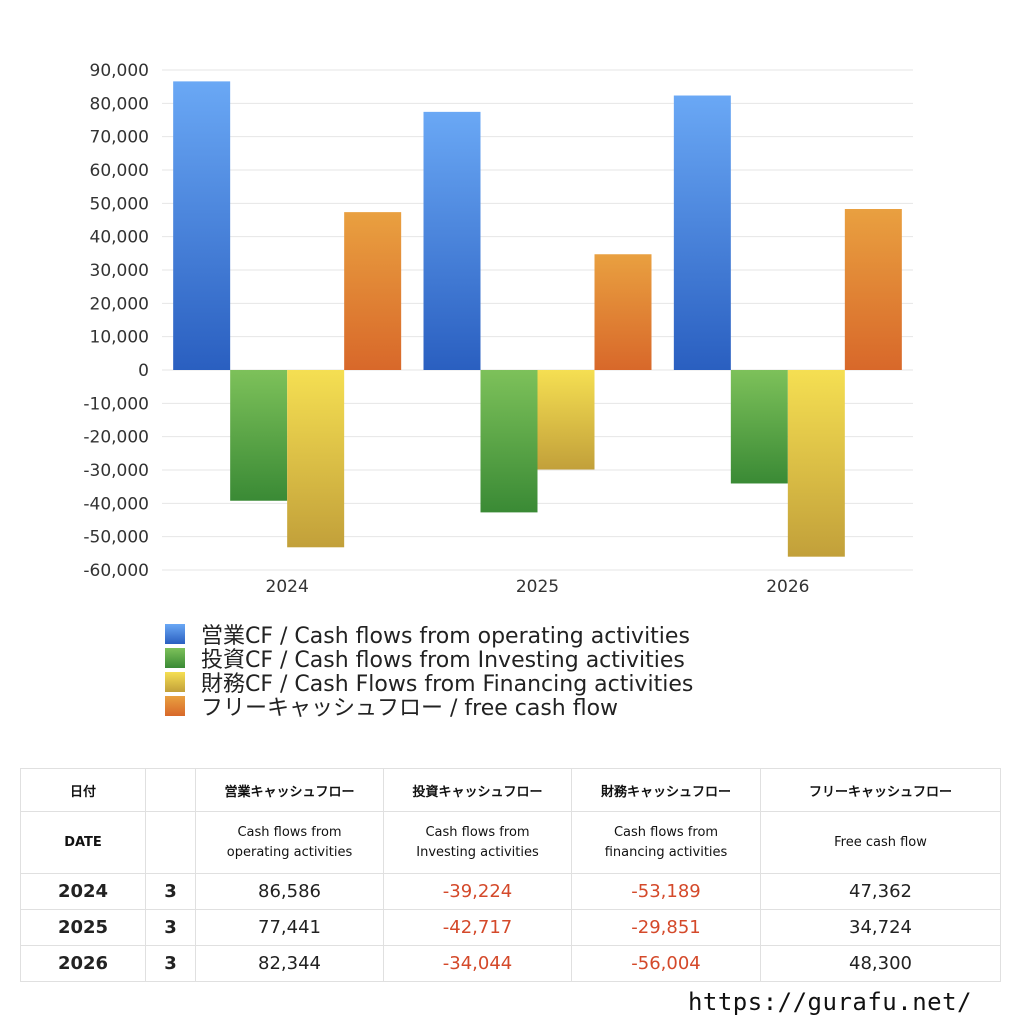 Image resolution: width=1024 pixels, height=1024 pixels. What do you see at coordinates (666, 891) in the screenshot?
I see `row-financing: -53,189` at bounding box center [666, 891].